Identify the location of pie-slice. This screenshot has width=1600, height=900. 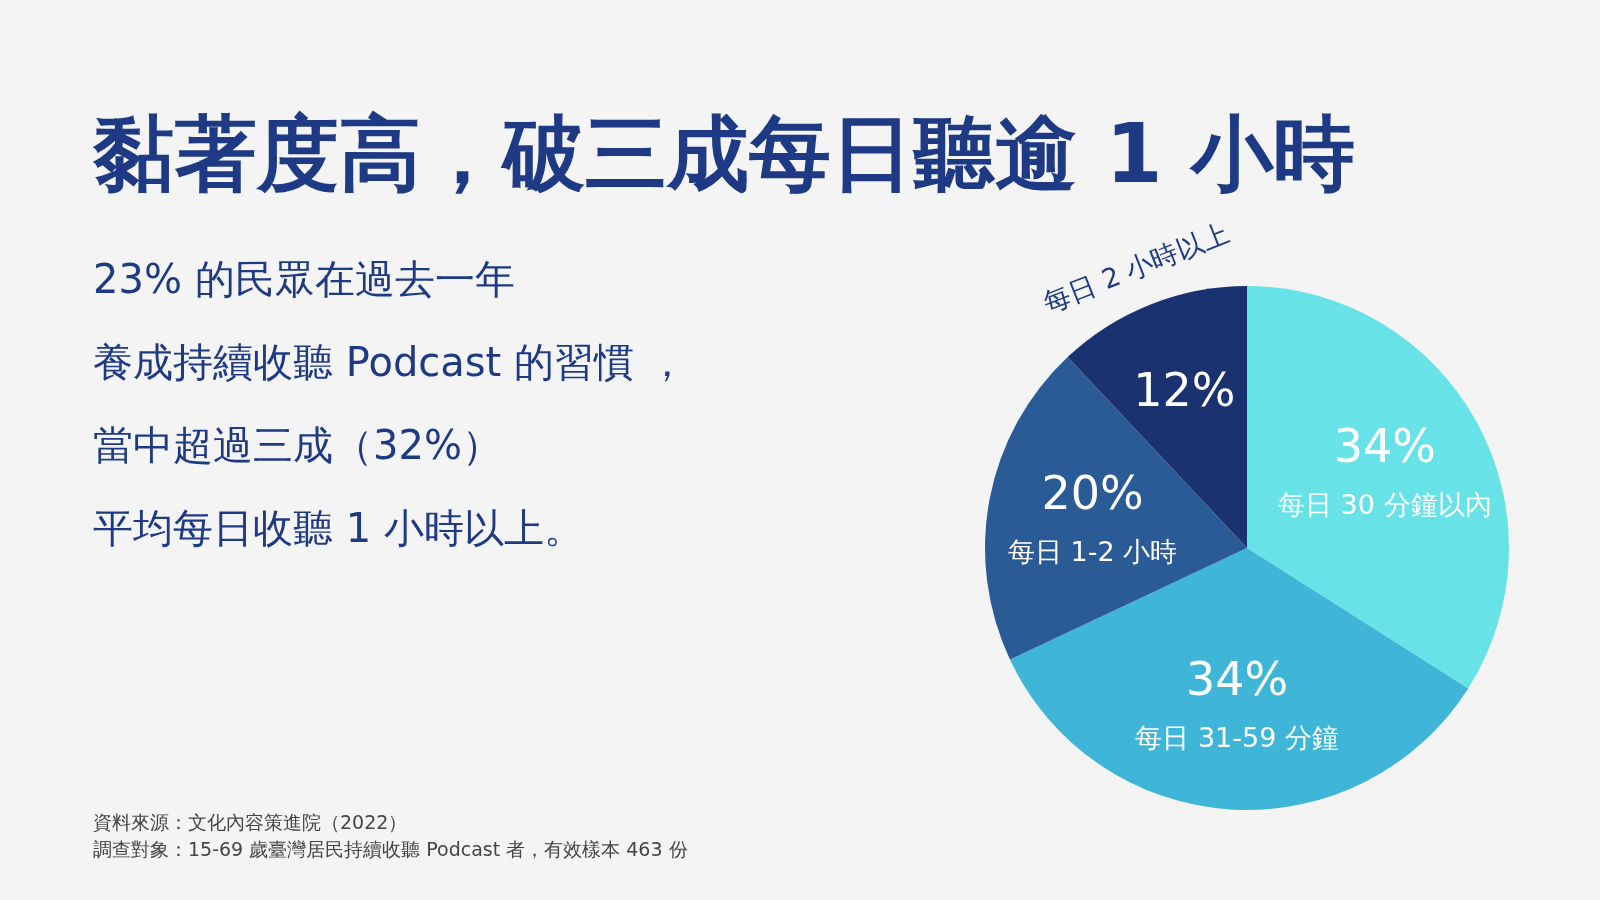
(1116, 508).